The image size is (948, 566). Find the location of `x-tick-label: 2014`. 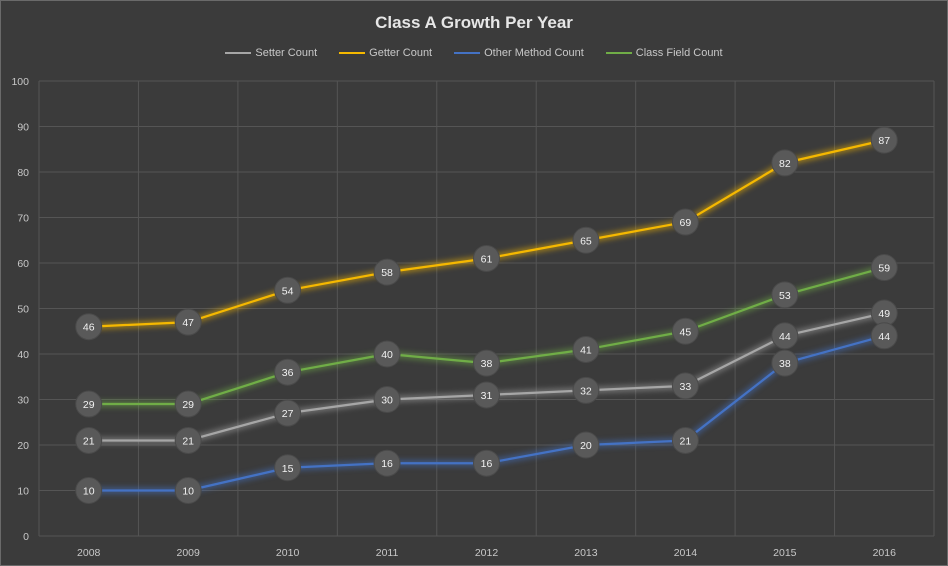

x-tick-label: 2014 is located at coordinates (686, 553).